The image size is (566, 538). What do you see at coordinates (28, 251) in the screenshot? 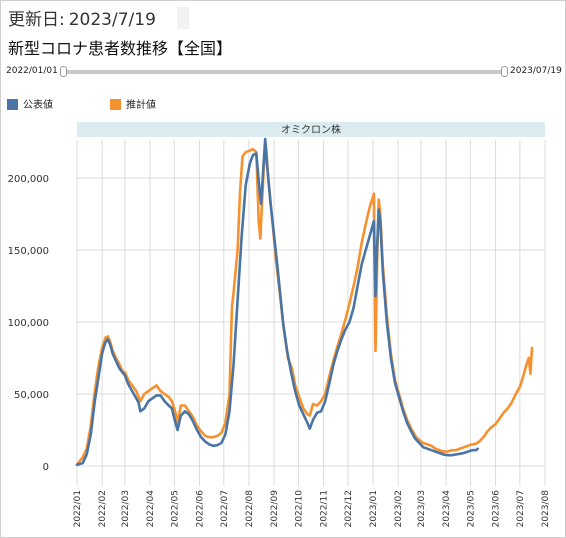
I see `y-tick-label: 150,000` at bounding box center [28, 251].